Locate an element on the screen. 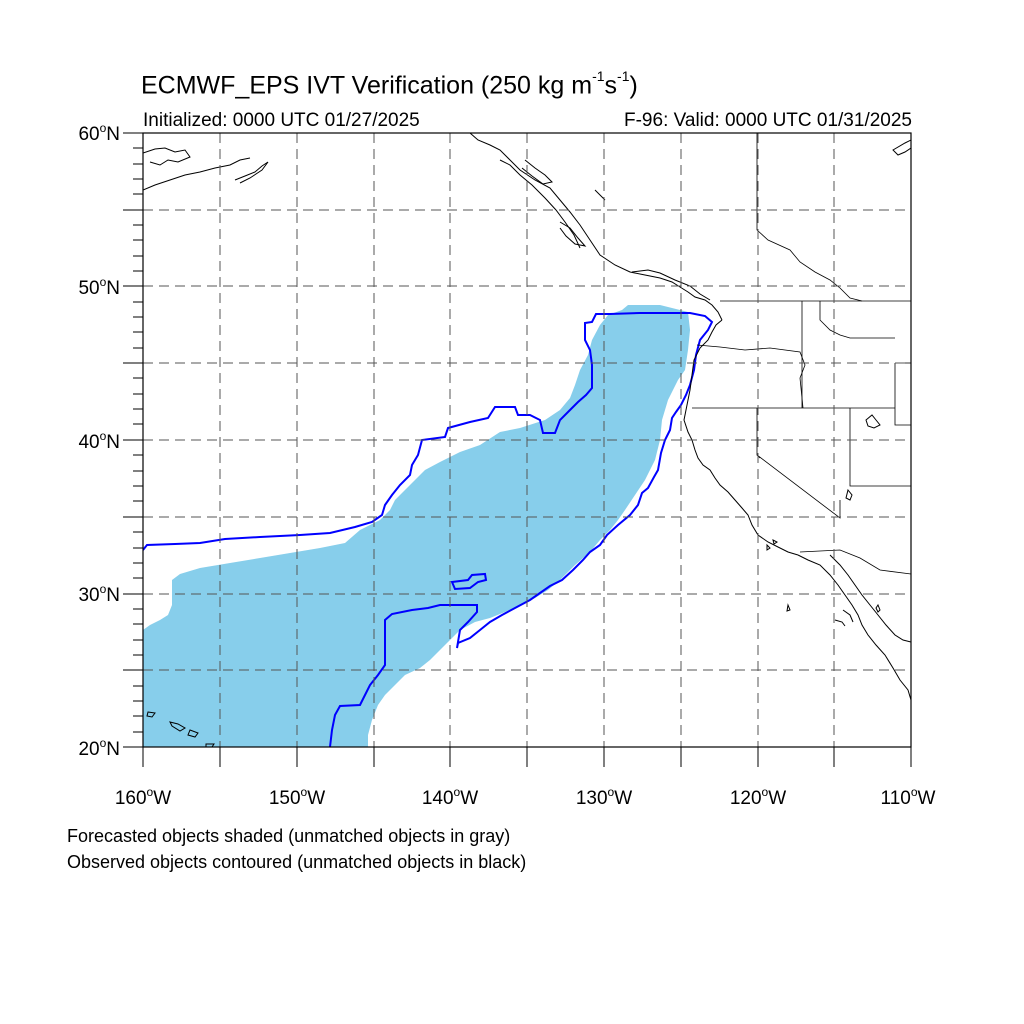 The image size is (1024, 1024). lon-label-150: 150oW is located at coordinates (297, 797).